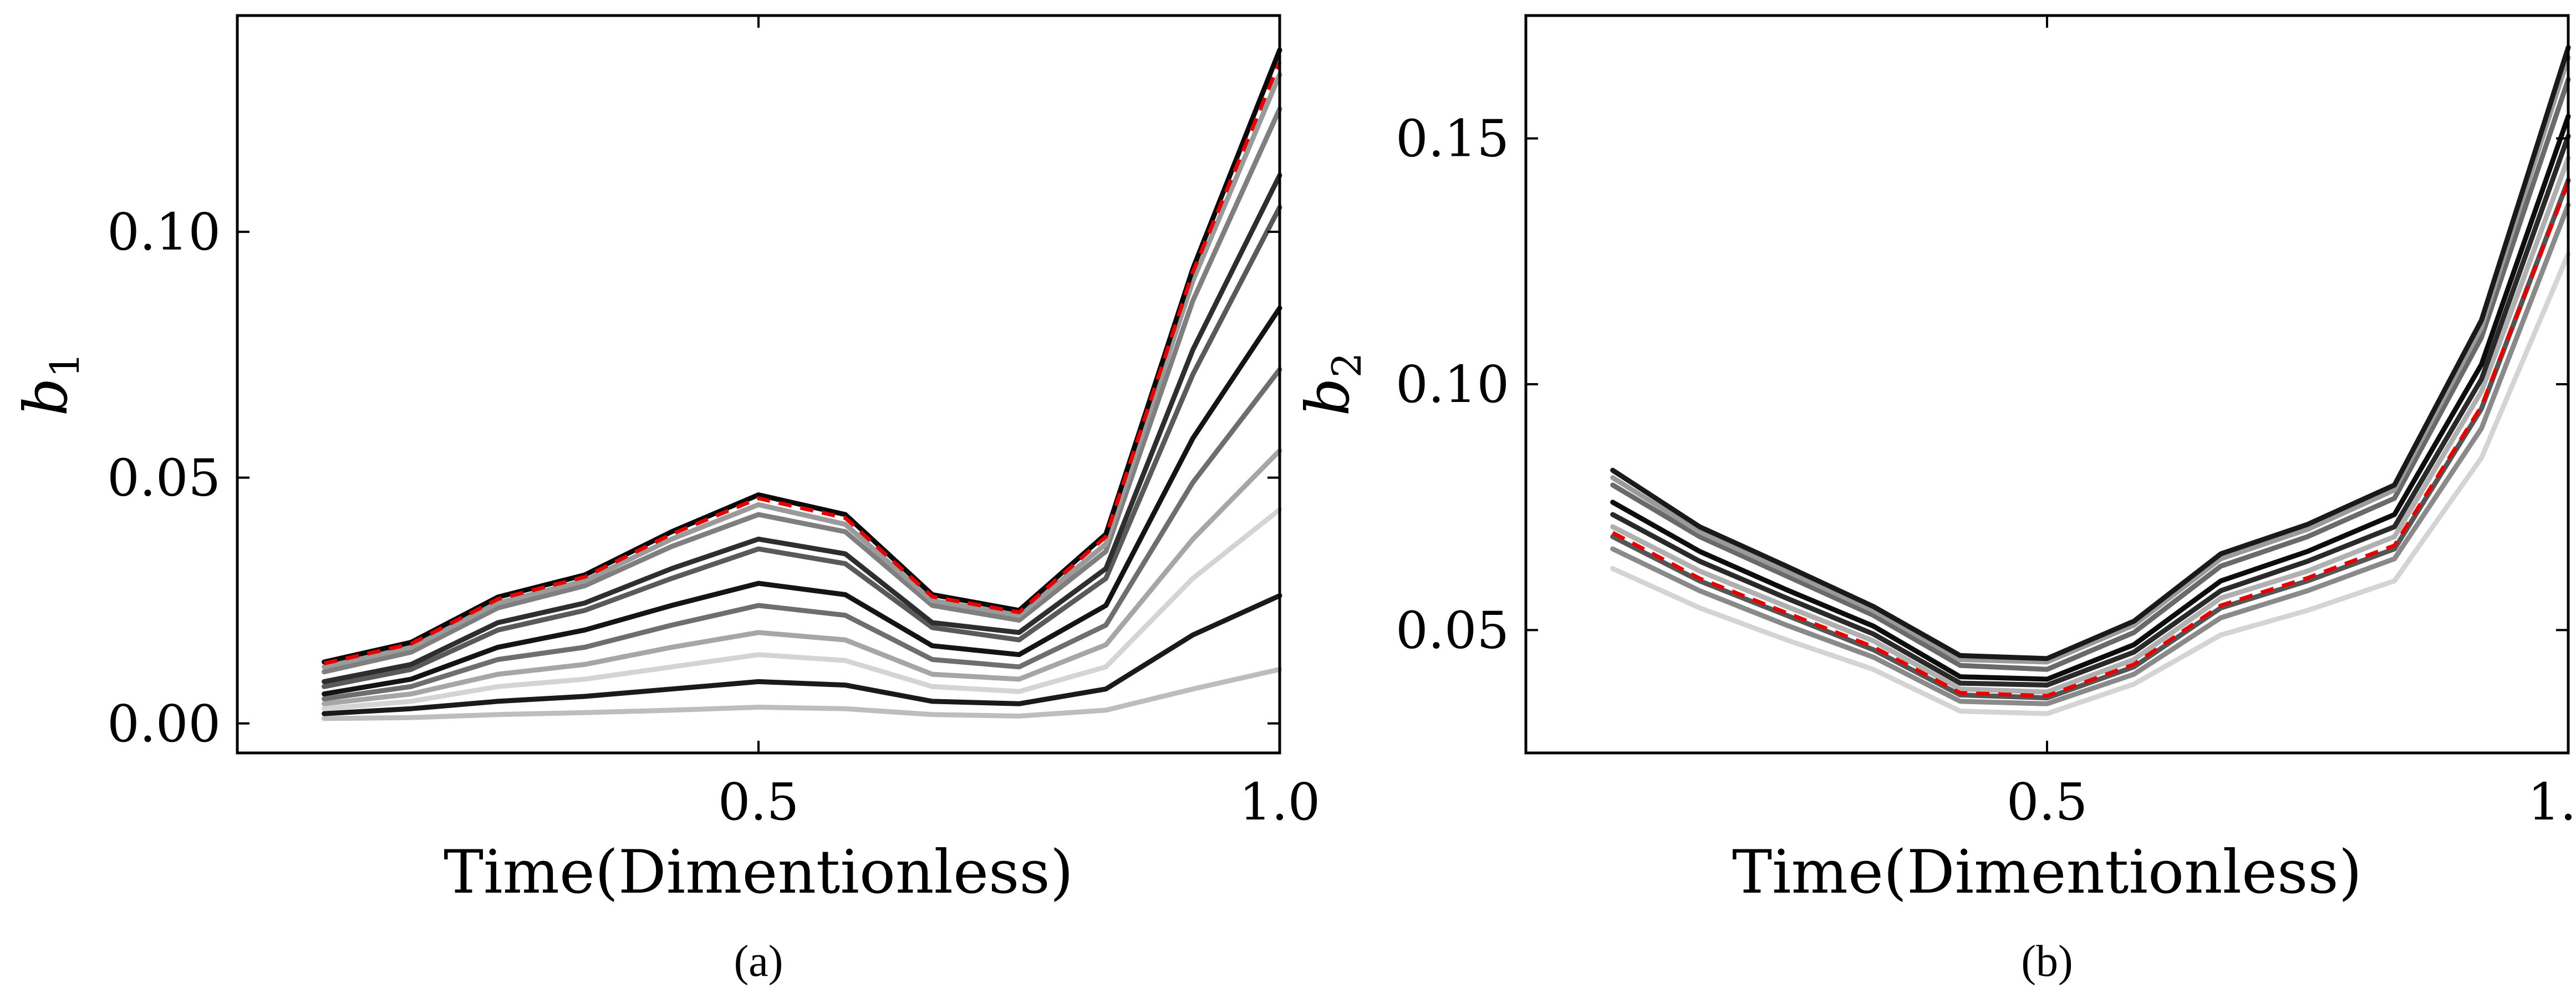 Image resolution: width=2576 pixels, height=998 pixels. What do you see at coordinates (759, 802) in the screenshot?
I see `x-tick-label-a-0: 0.5` at bounding box center [759, 802].